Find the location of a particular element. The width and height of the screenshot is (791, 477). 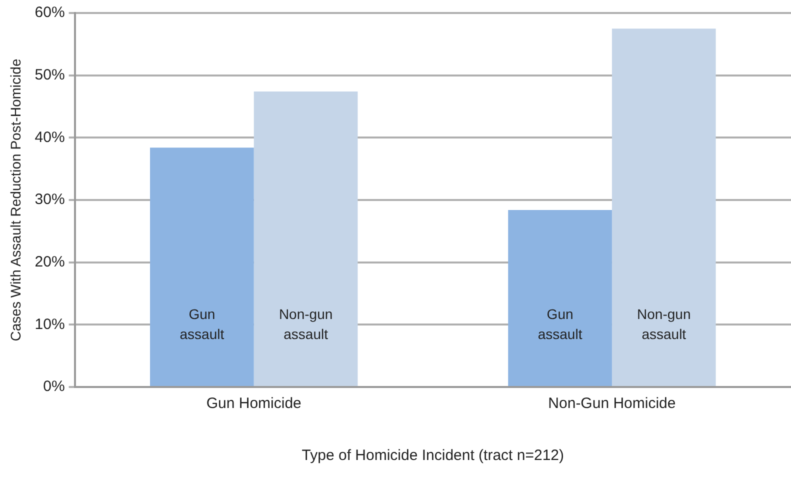

text: Gun assault is located at coordinates (560, 324).